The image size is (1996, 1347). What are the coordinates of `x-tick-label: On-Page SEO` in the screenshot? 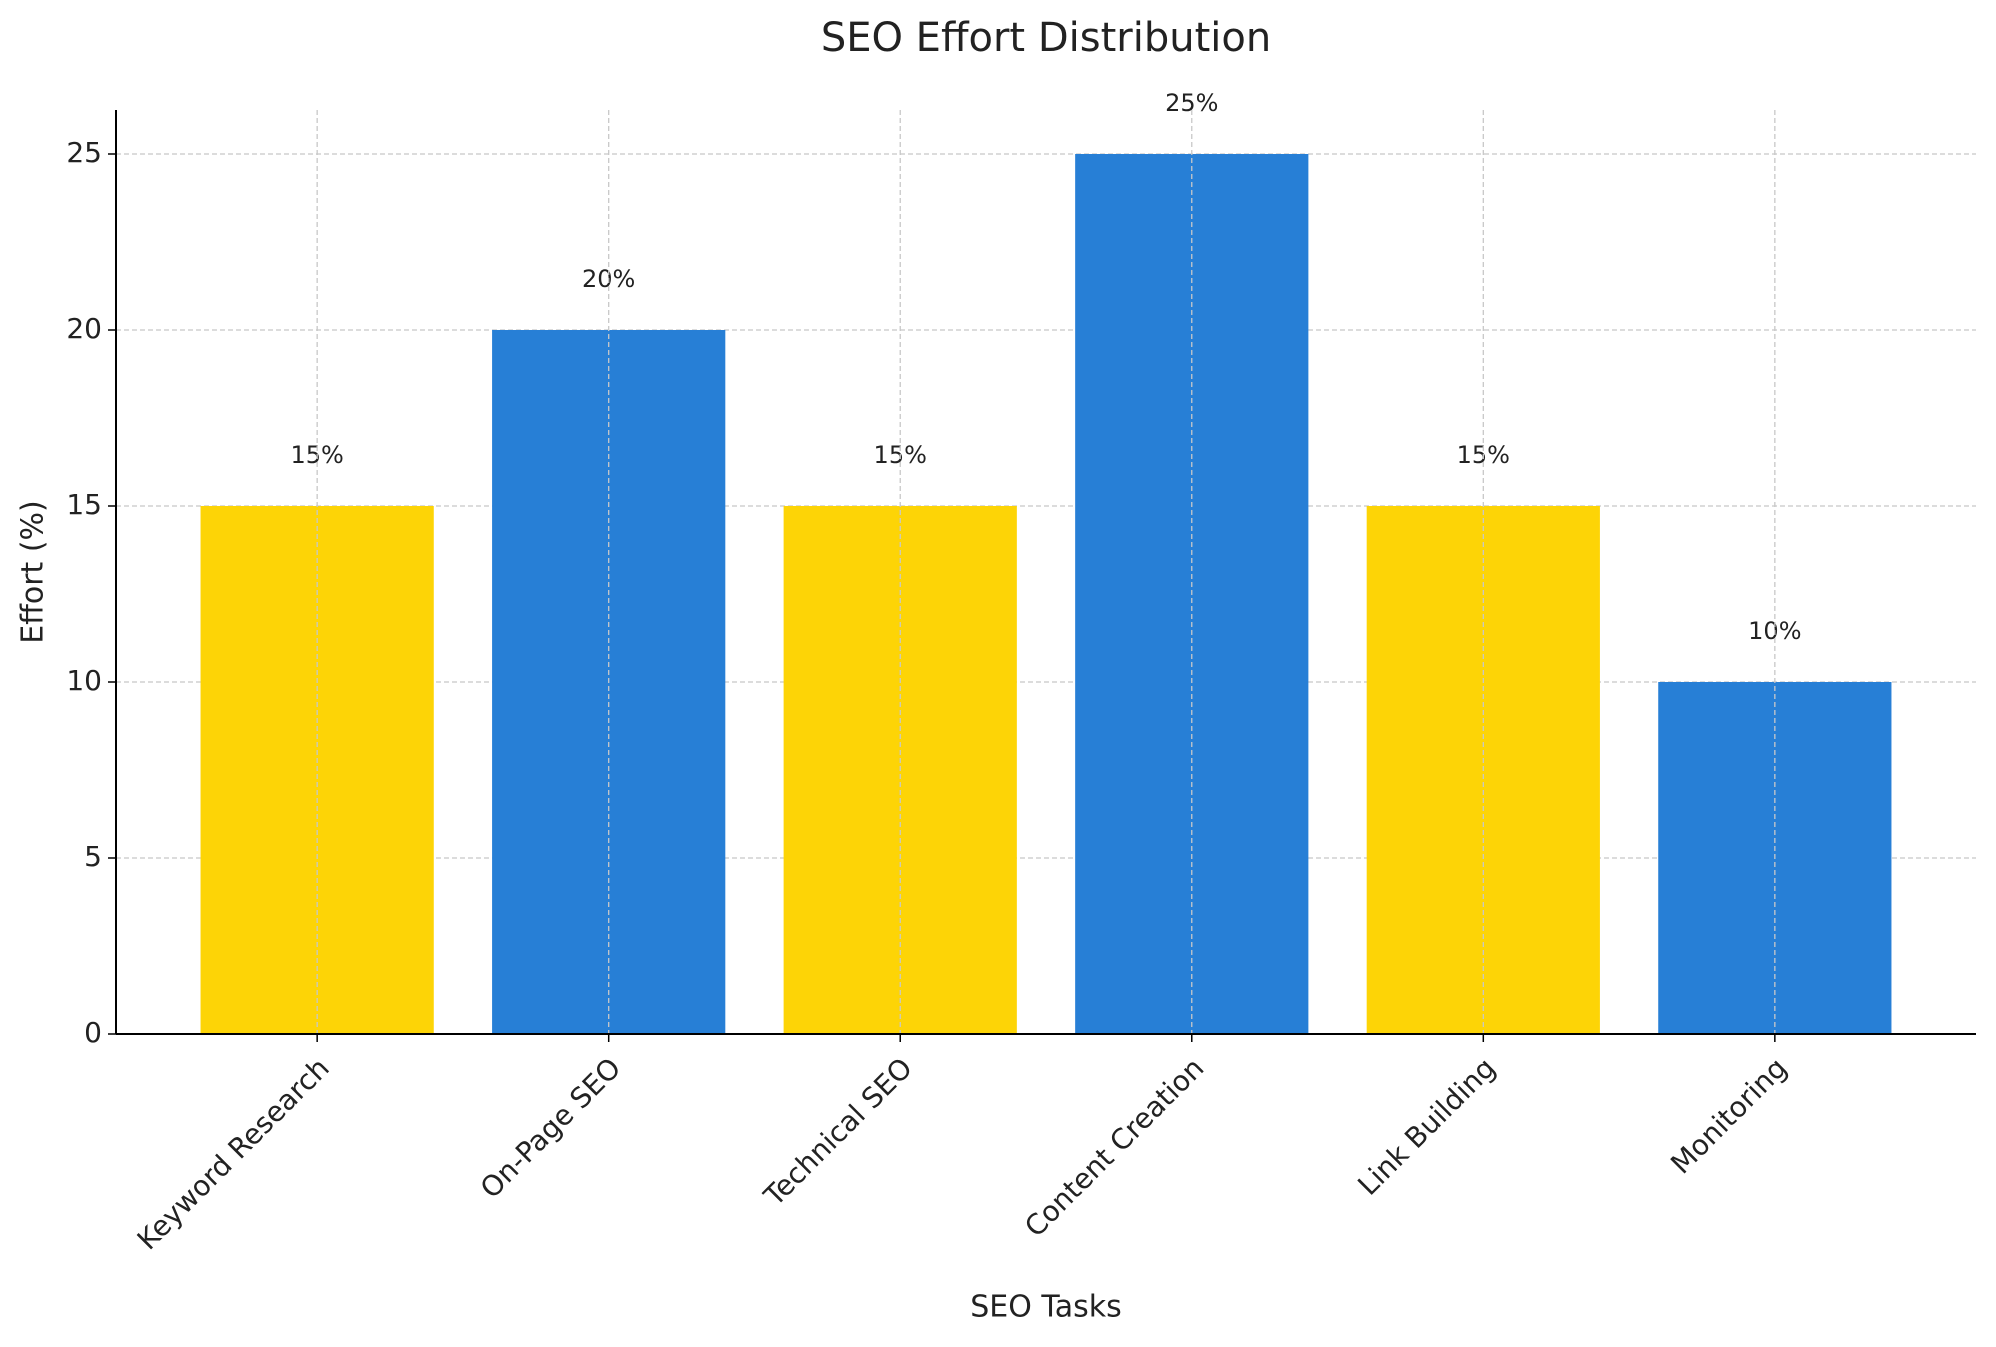 It's located at (550, 1127).